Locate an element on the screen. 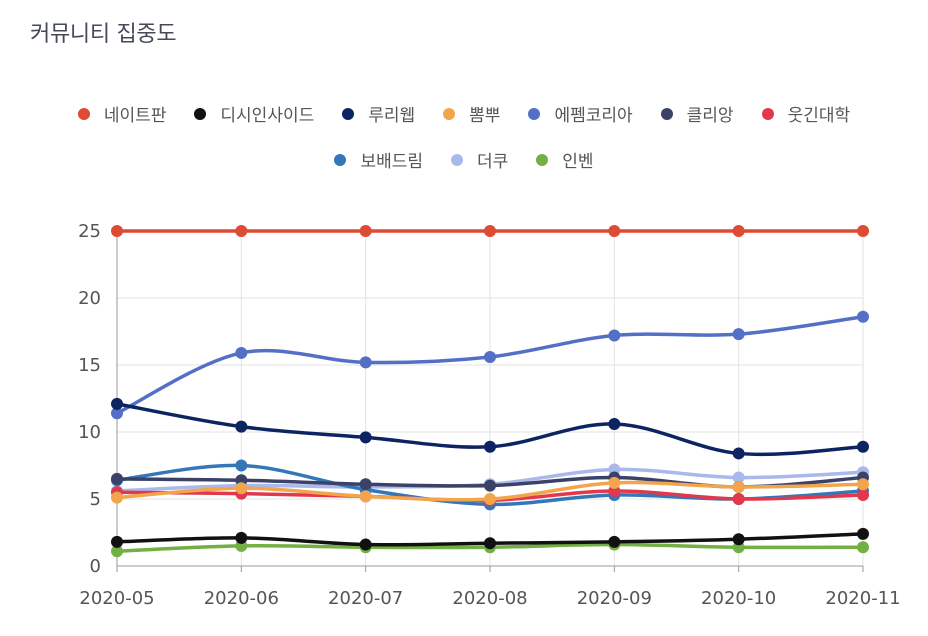  legend-item: 보배드림 is located at coordinates (378, 159).